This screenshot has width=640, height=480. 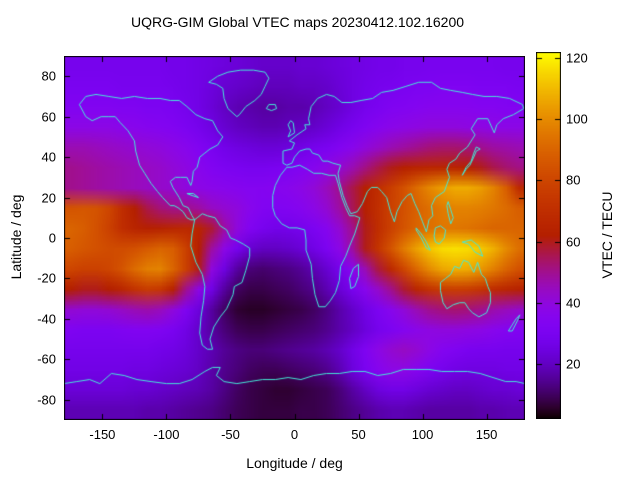 What do you see at coordinates (548, 235) in the screenshot?
I see `colorbar-canvas` at bounding box center [548, 235].